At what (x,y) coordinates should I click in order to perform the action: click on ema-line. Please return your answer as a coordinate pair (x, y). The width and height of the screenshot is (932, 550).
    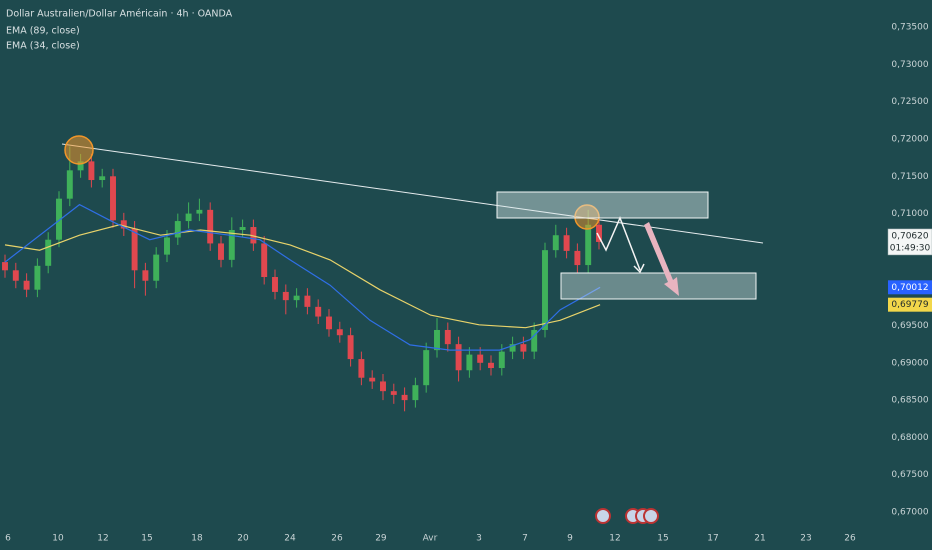
    Looking at the image, I should click on (302, 276).